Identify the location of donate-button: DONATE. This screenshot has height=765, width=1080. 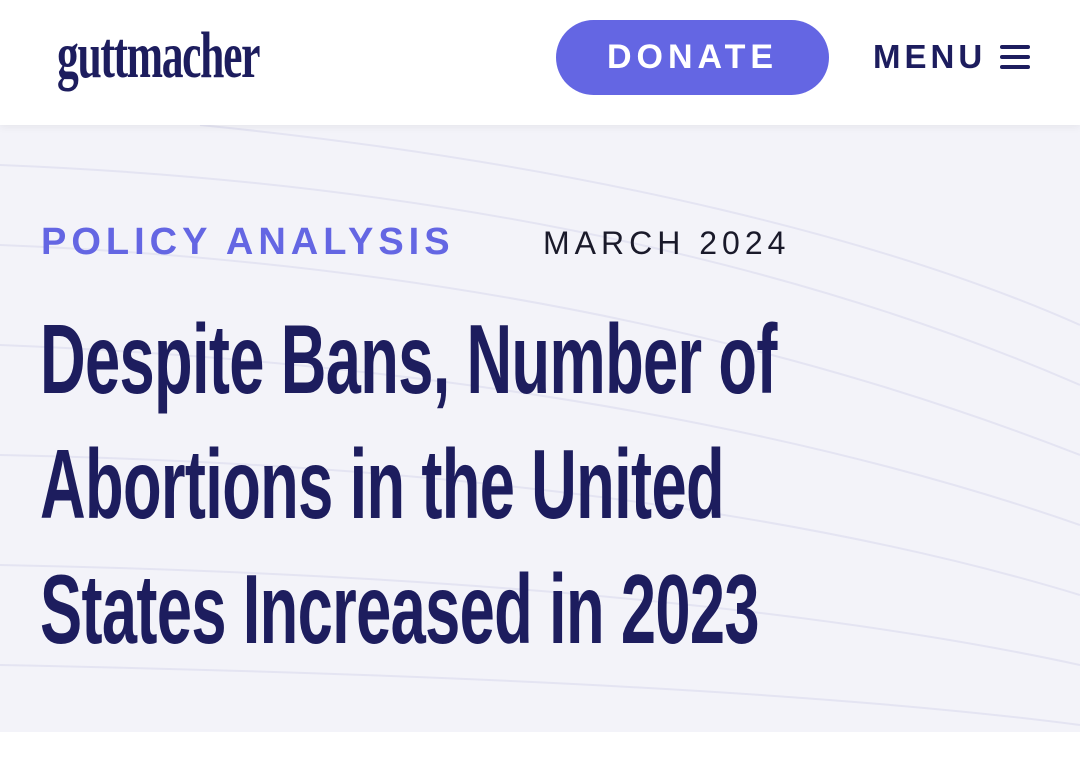
(692, 57).